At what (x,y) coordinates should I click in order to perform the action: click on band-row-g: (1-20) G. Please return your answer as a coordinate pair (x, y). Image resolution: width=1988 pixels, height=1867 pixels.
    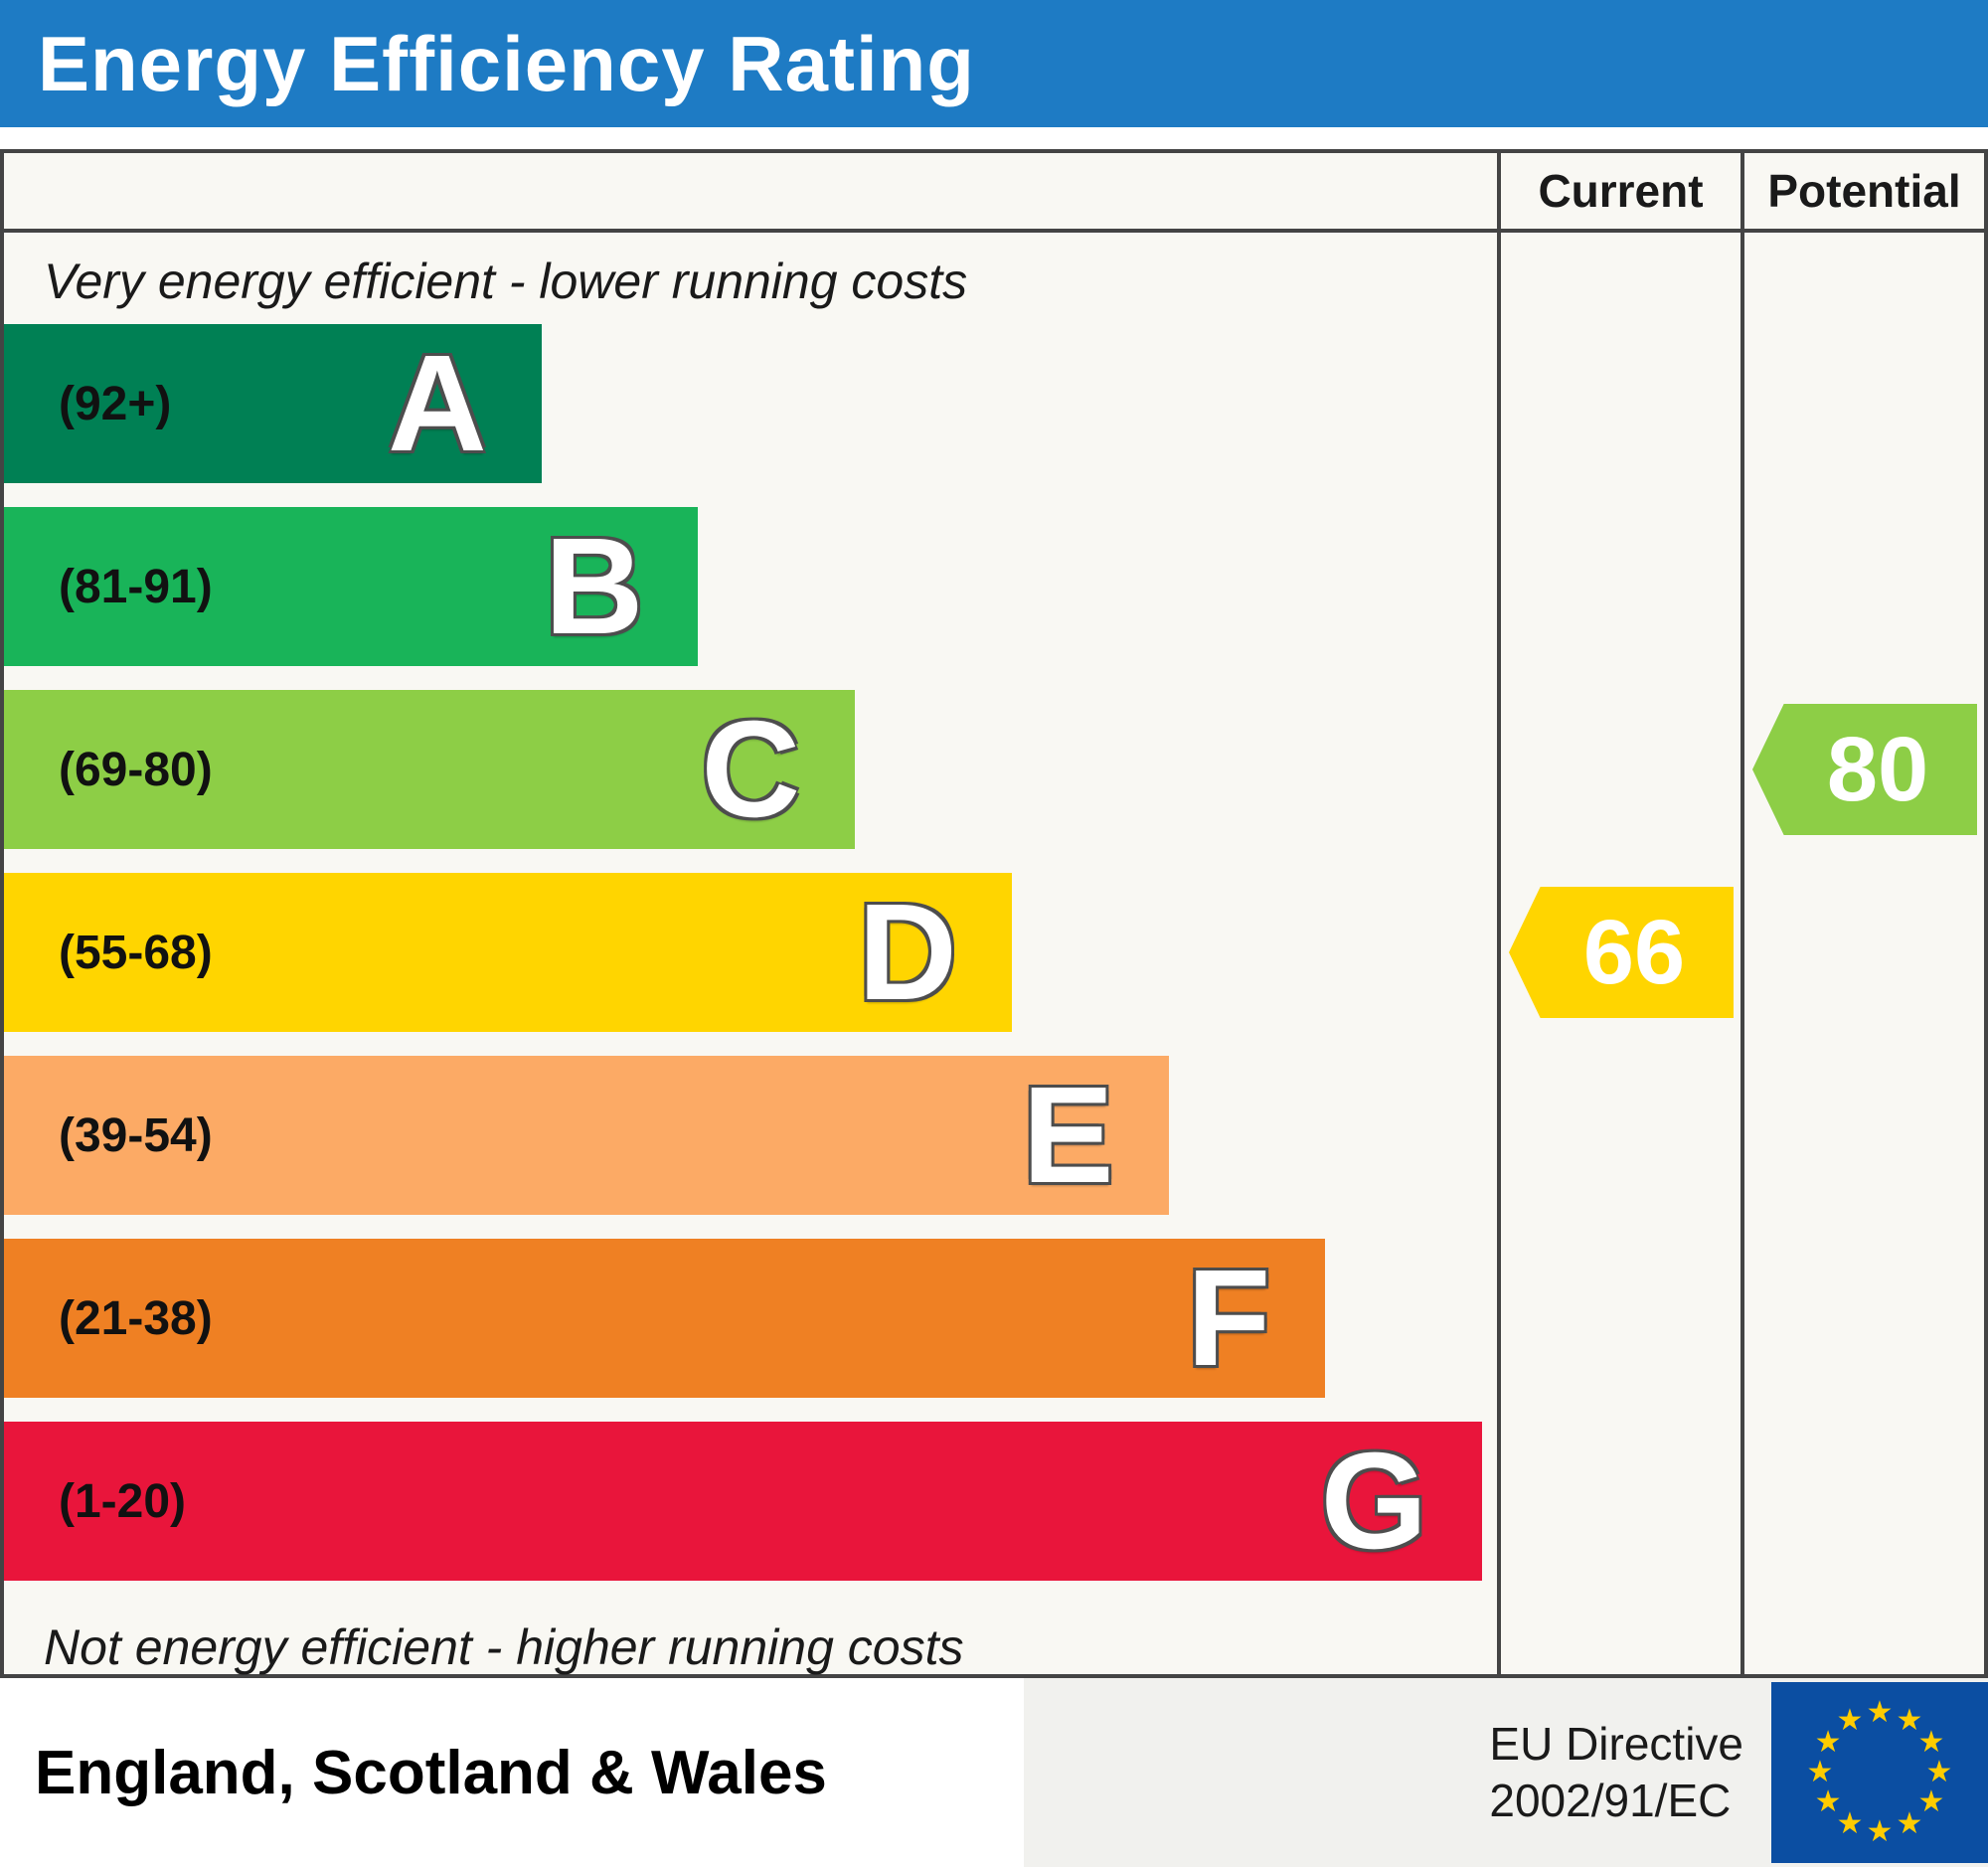
    Looking at the image, I should click on (743, 1501).